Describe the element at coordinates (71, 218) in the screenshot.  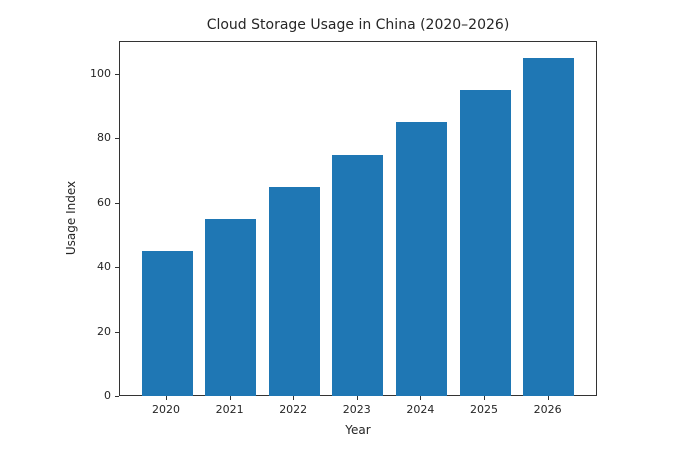
I see `y-axis-label: Usage Index` at that location.